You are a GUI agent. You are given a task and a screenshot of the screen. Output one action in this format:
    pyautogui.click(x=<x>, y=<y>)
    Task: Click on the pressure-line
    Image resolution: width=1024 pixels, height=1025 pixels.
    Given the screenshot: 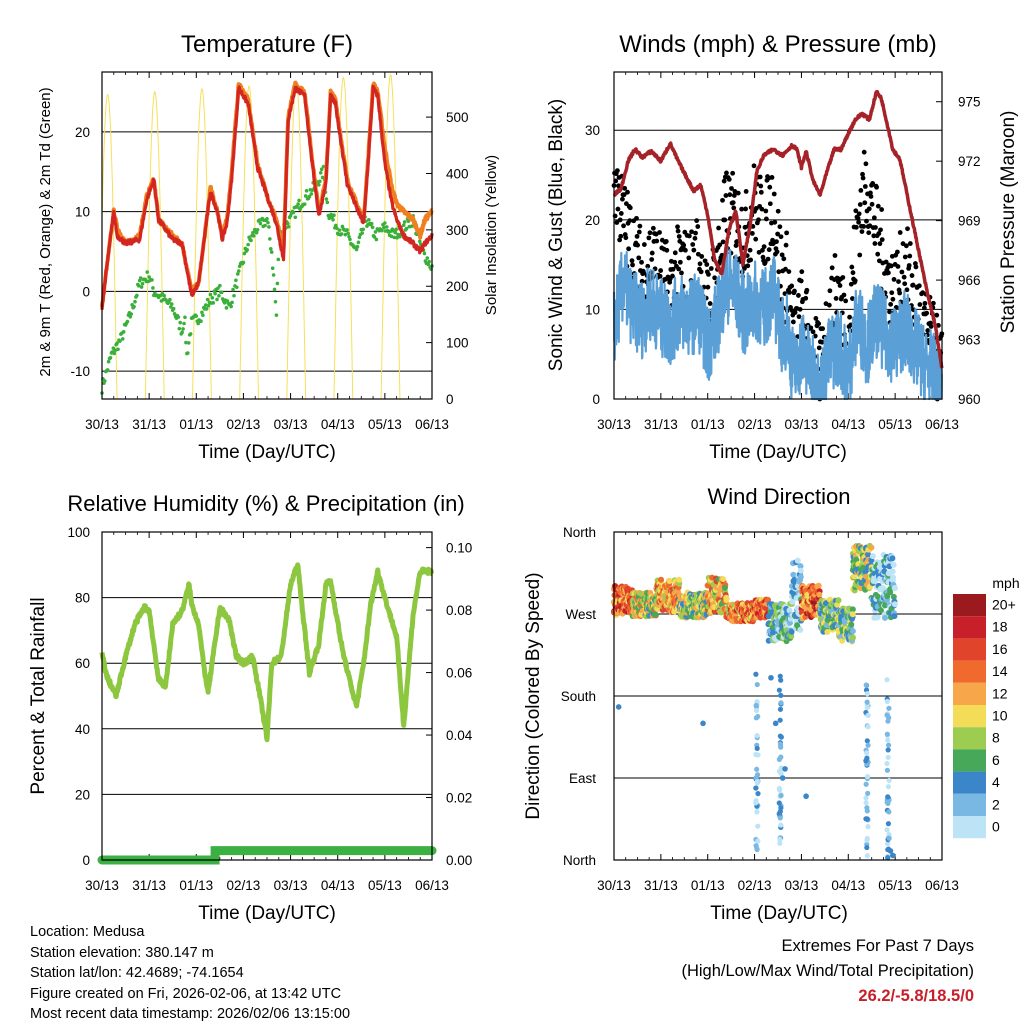 What is the action you would take?
    pyautogui.click(x=778, y=229)
    